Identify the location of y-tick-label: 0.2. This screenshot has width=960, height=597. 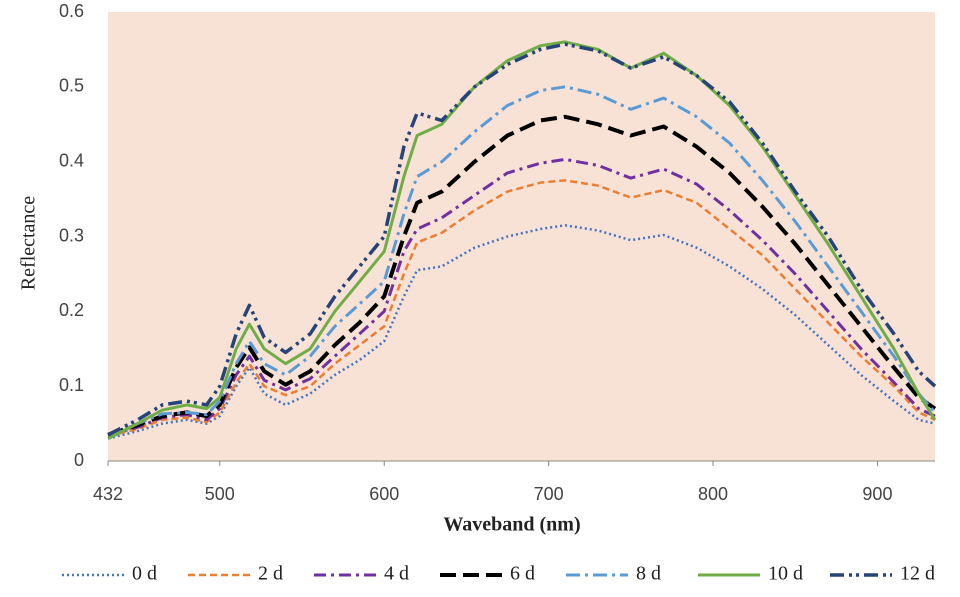
(71, 310).